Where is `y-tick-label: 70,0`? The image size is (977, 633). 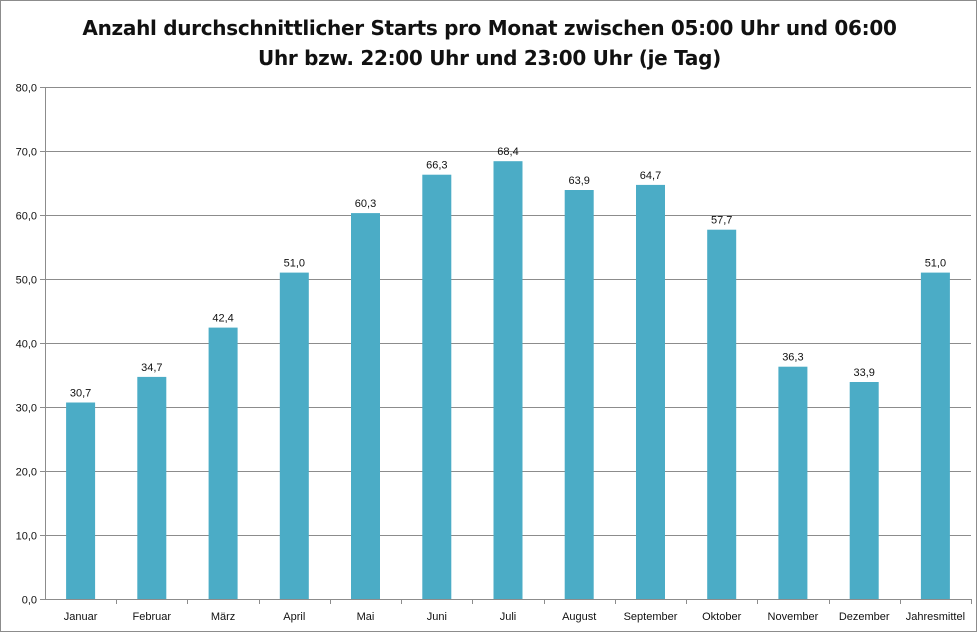
y-tick-label: 70,0 is located at coordinates (26, 153).